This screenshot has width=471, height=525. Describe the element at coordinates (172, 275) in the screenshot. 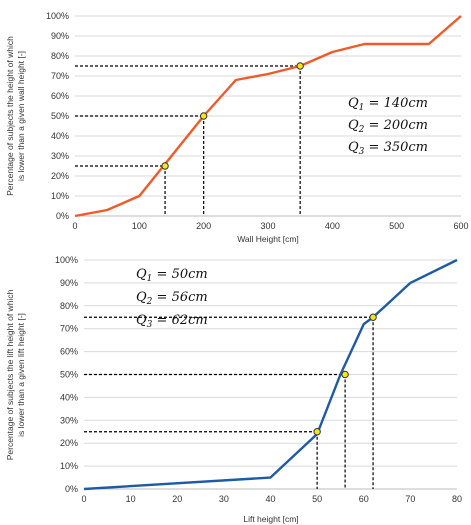

I see `quartile-annotation: Q1 = 50cm` at that location.